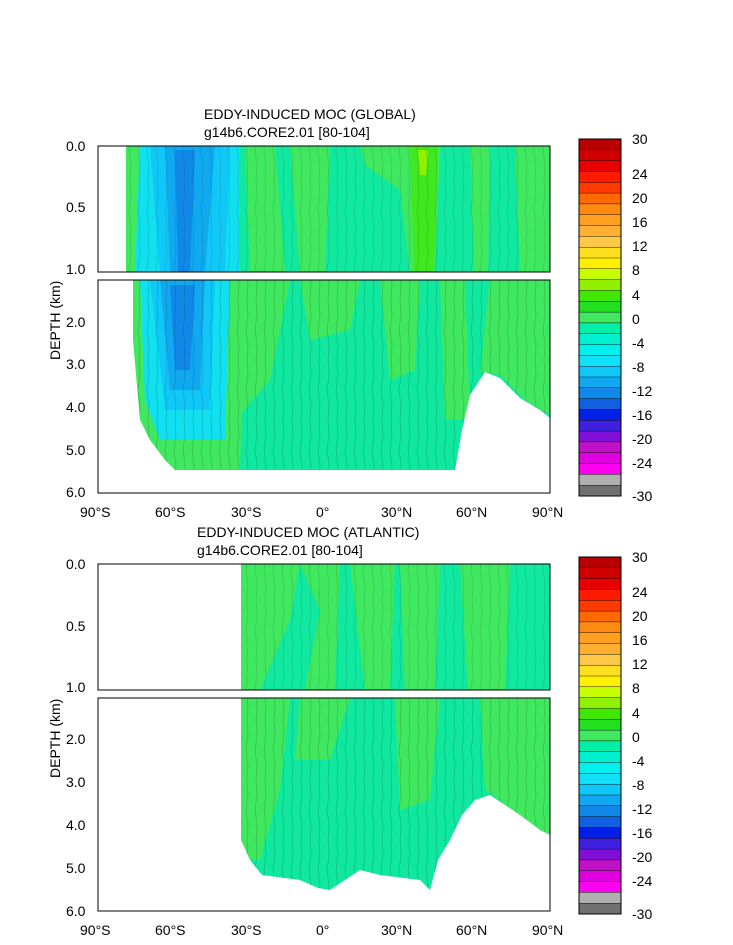 This screenshot has width=733, height=945. Describe the element at coordinates (55, 320) in the screenshot. I see `global-ylabel: DEPTH (km)` at that location.